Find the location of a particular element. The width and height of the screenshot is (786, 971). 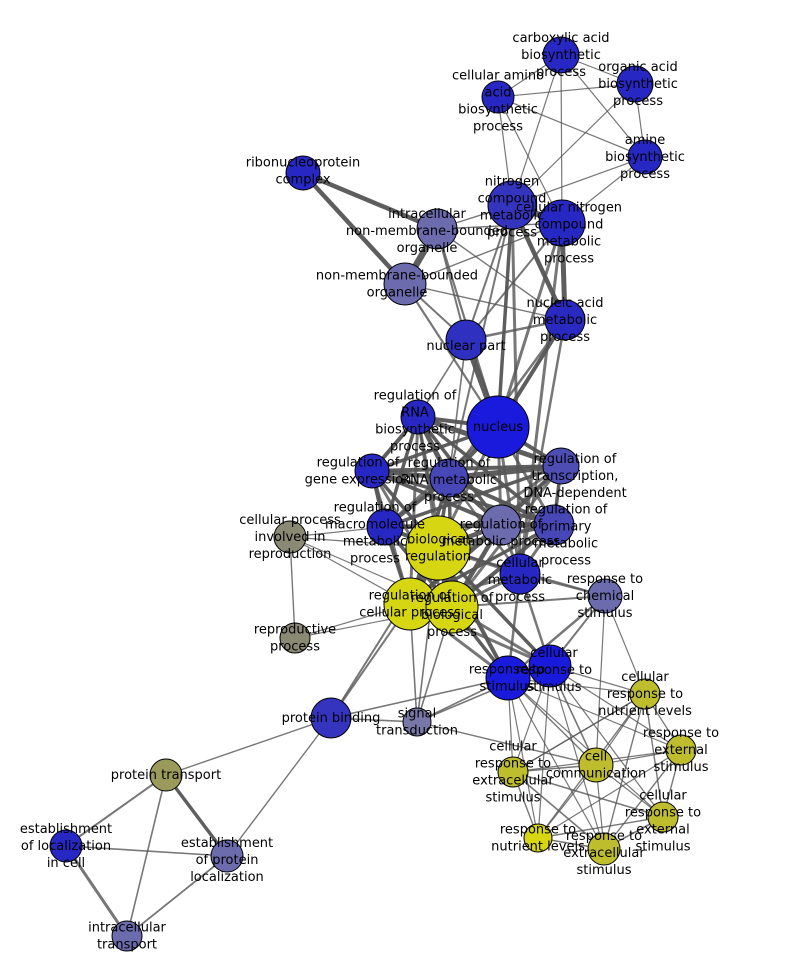

node-label-nuclear_part: nuclear part is located at coordinates (465, 346).